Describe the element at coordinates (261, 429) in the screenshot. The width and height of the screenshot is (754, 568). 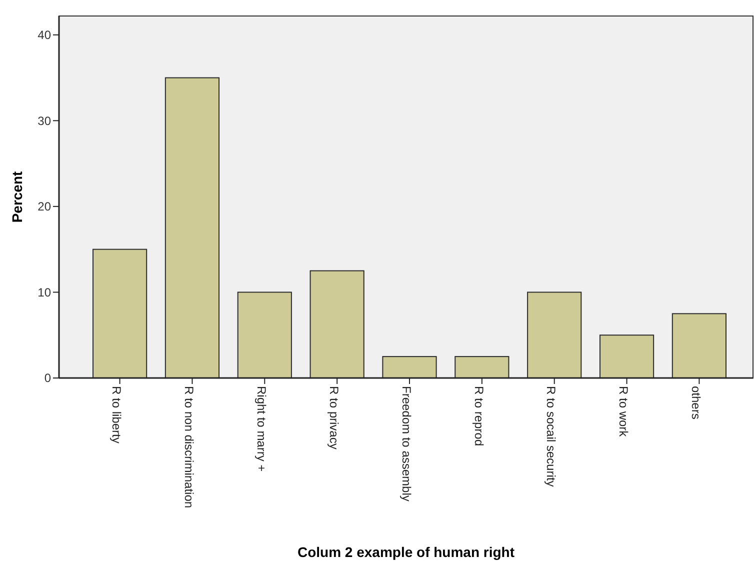
I see `x-tick-label: Right to marry +` at that location.